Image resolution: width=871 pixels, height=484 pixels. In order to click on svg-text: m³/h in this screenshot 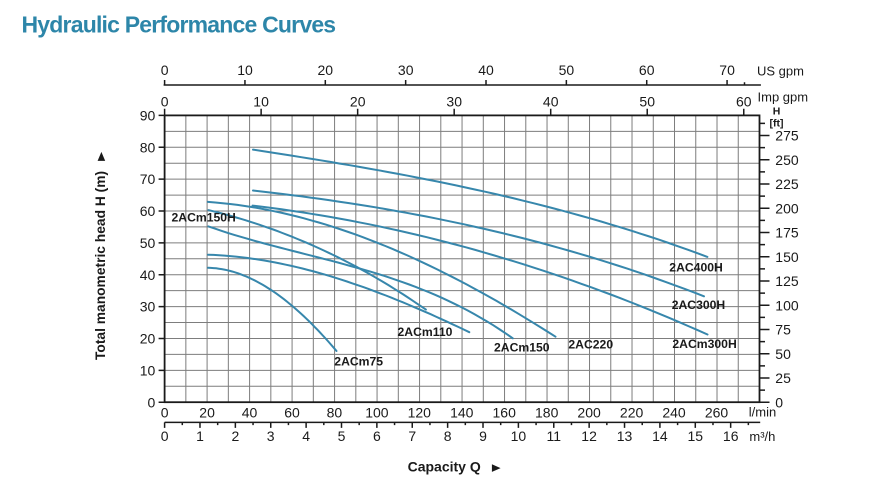, I will do `click(762, 436)`.